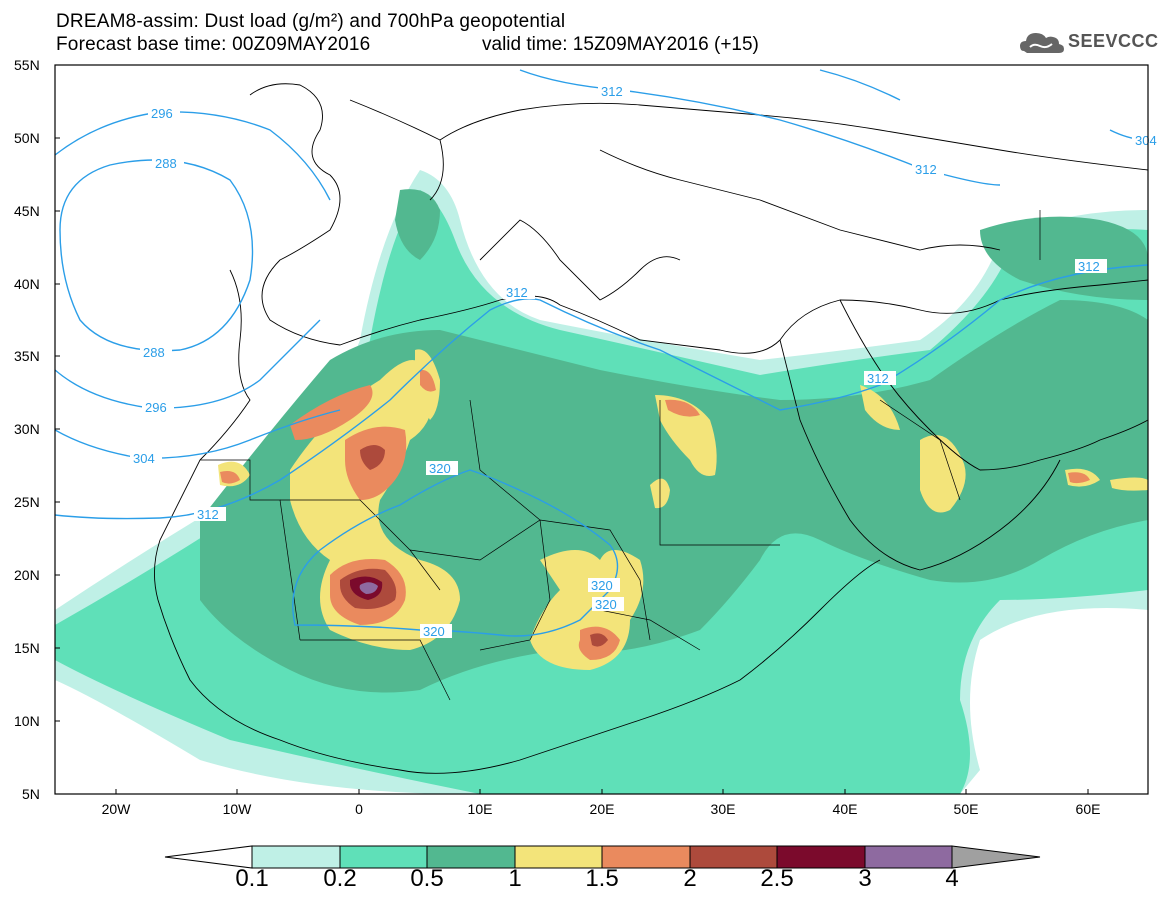 This screenshot has height=907, width=1165. Describe the element at coordinates (27, 138) in the screenshot. I see `lat-tick-label: 50N` at that location.